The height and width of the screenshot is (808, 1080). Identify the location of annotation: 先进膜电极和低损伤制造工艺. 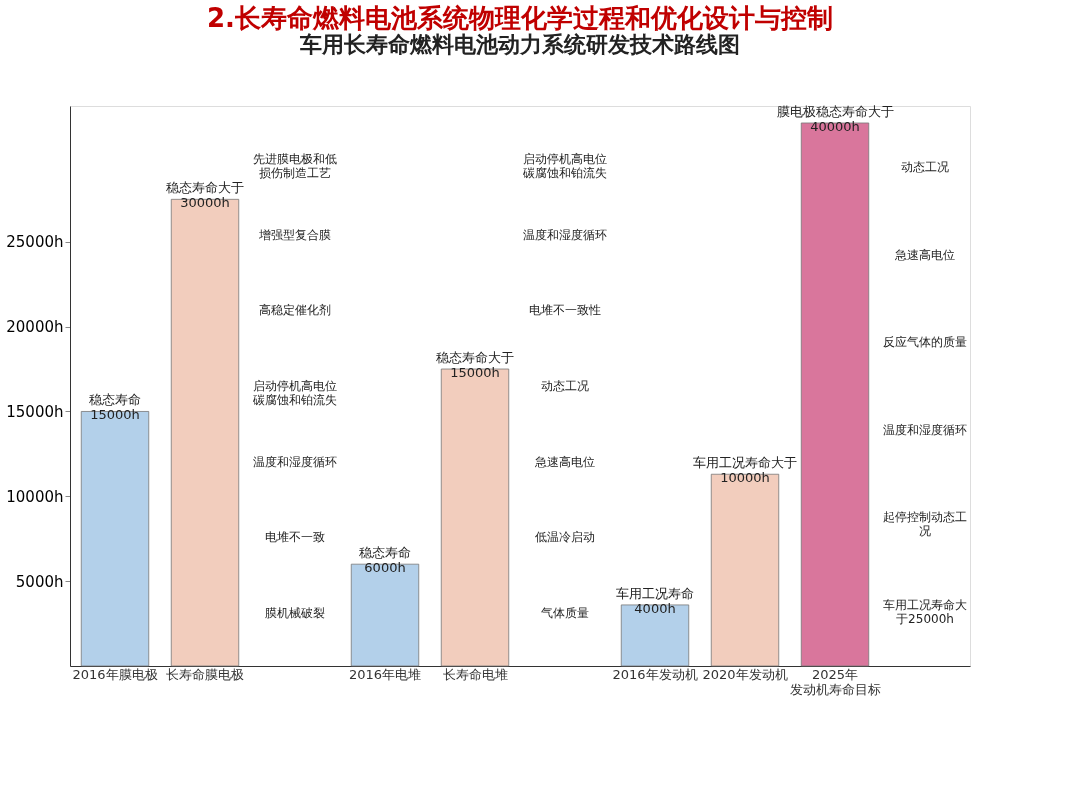
(295, 165).